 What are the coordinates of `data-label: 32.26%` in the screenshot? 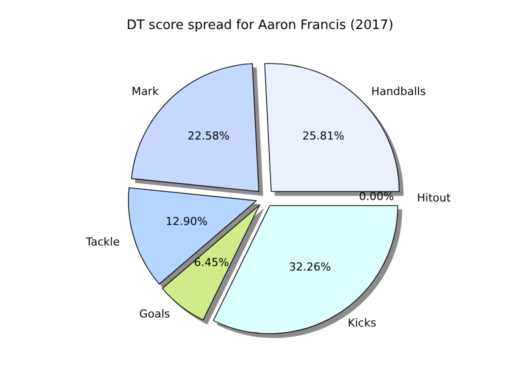 It's located at (310, 267).